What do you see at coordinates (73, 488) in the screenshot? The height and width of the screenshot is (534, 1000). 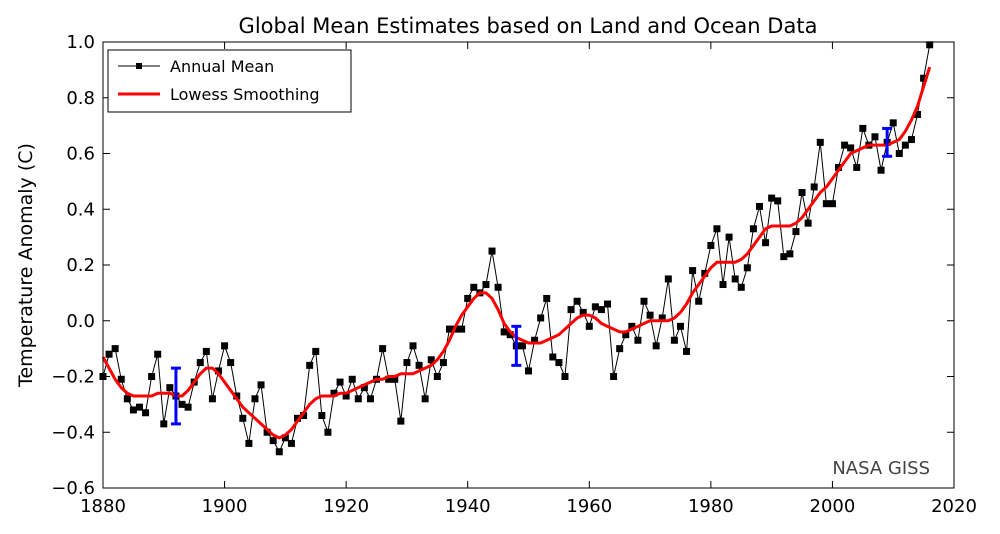 I see `y-tick-label: −0.6` at bounding box center [73, 488].